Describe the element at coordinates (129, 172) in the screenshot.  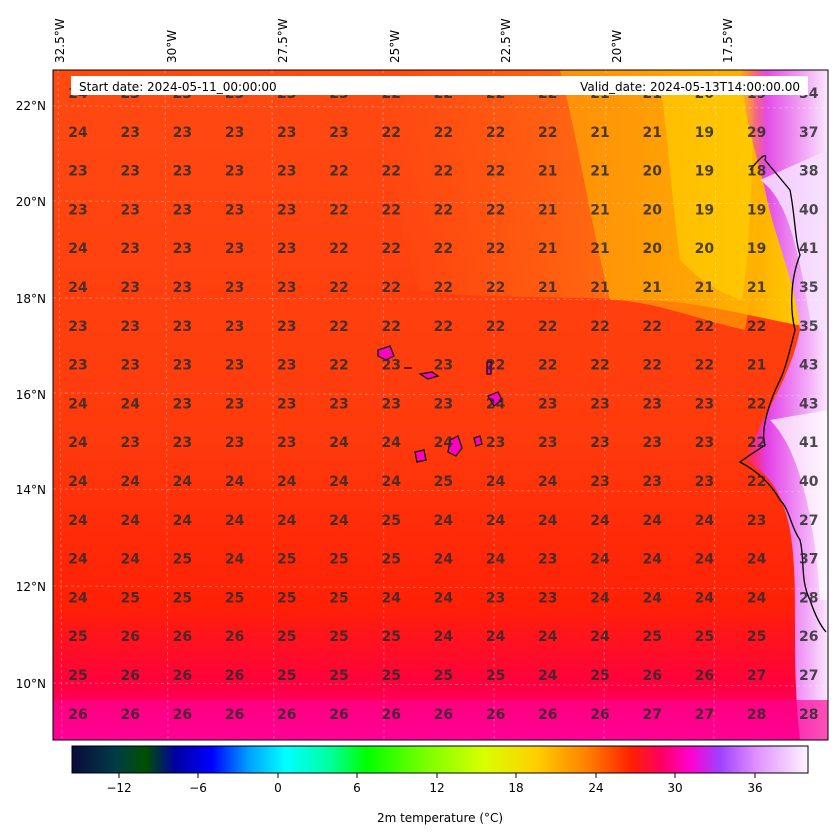
I see `grid-value-r2-c1: 23` at that location.